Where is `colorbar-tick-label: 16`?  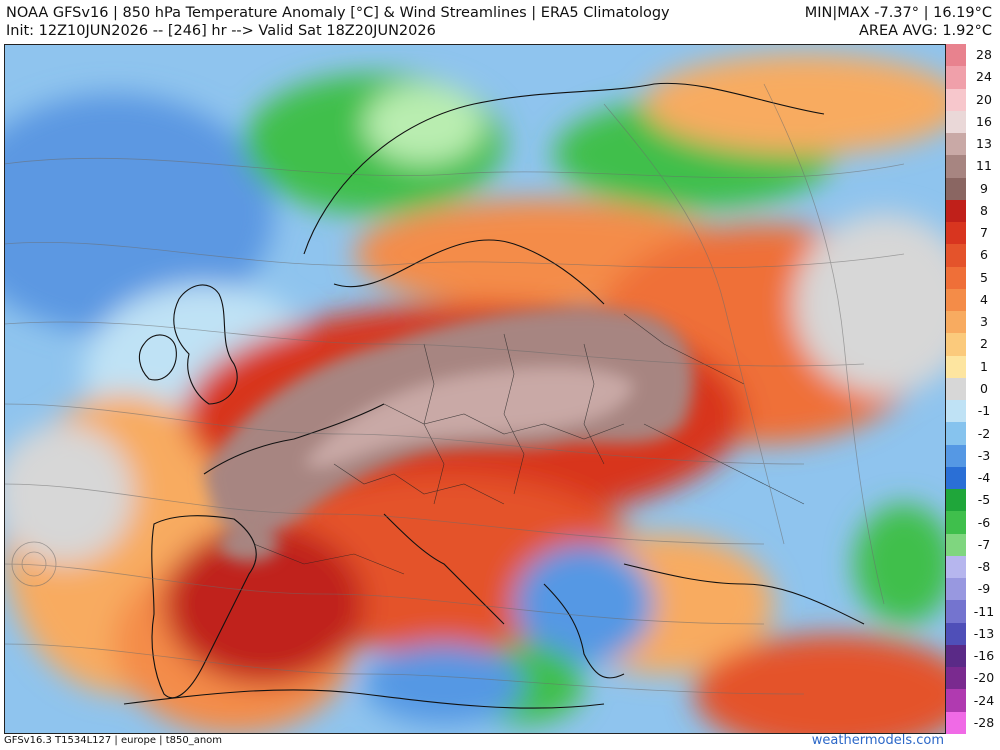
colorbar-tick-label: 16 is located at coordinates (984, 121).